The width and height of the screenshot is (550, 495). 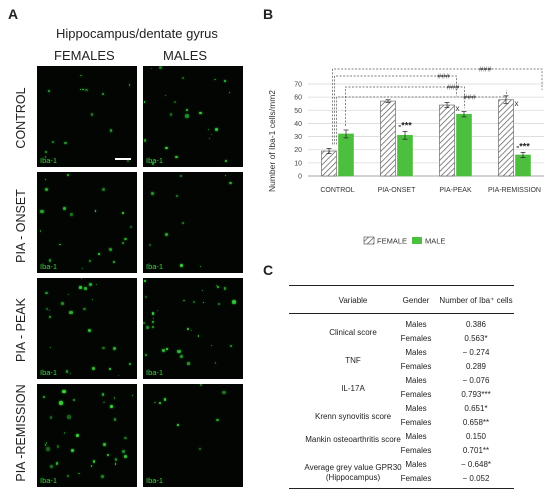 What do you see at coordinates (329, 163) in the screenshot?
I see `bar-female-control` at bounding box center [329, 163].